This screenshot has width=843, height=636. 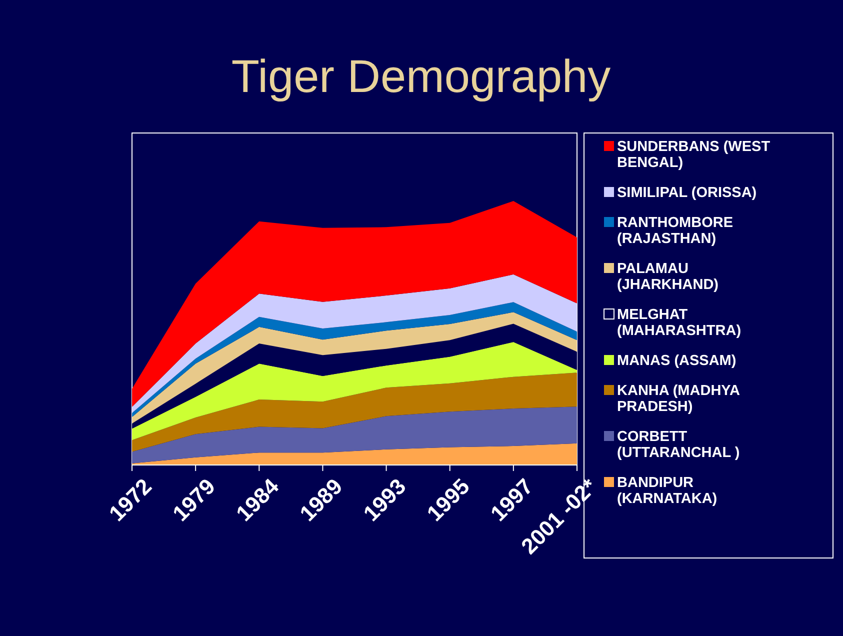 I want to click on legend-label: SUNDERBANS (WEST BENGAL), so click(x=693, y=155).